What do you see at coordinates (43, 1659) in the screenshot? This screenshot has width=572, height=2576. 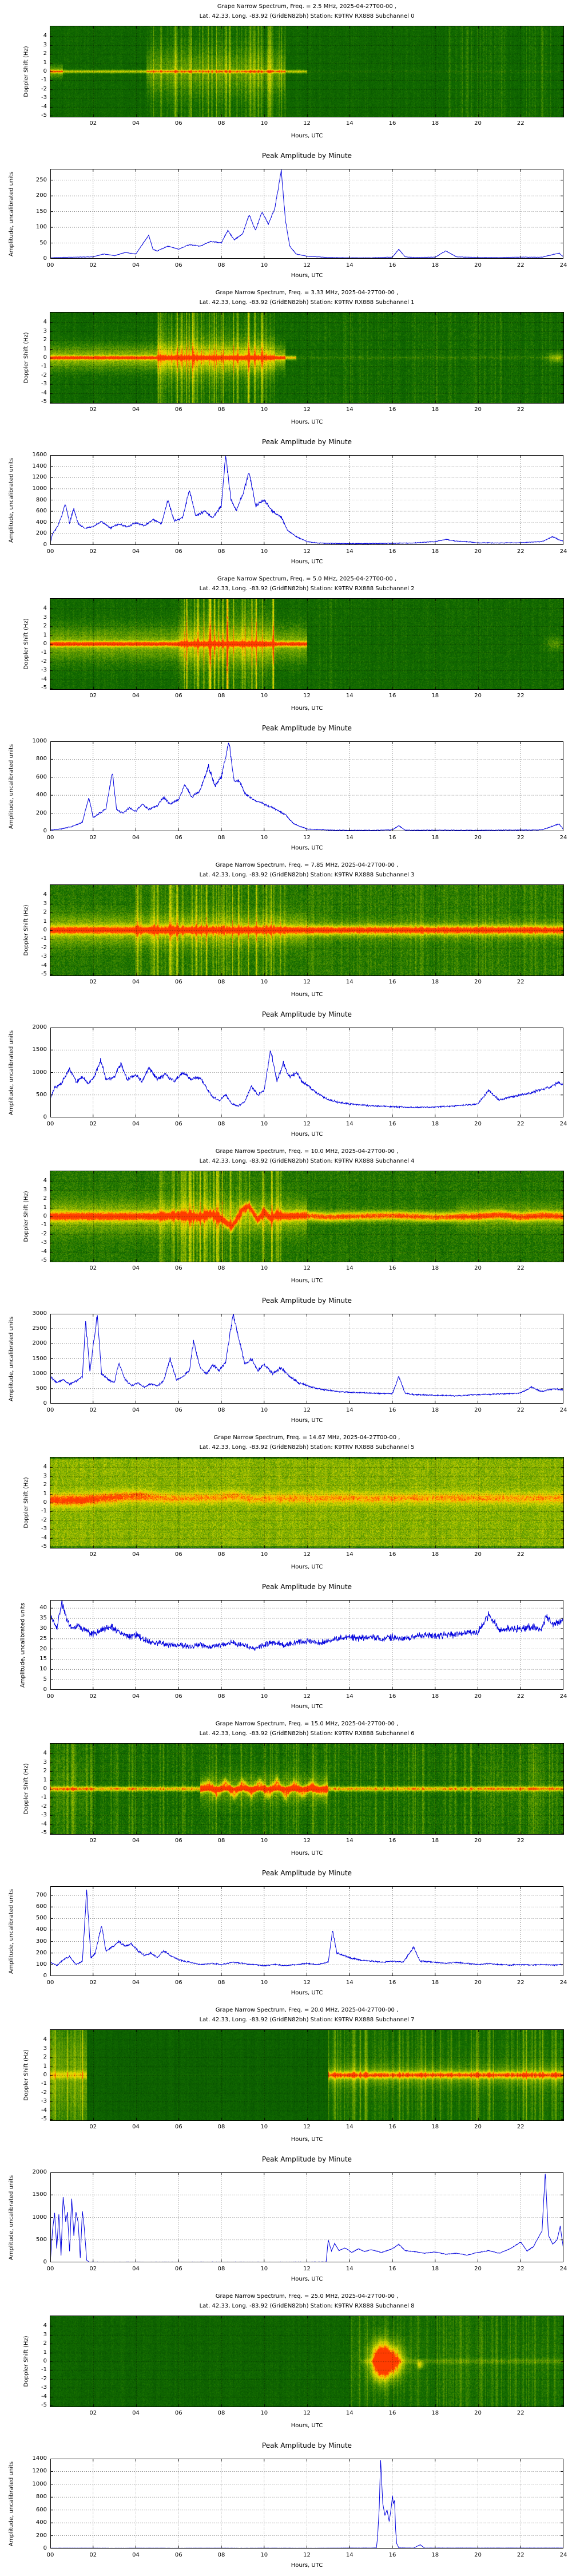 I see `tick-label: 15` at bounding box center [43, 1659].